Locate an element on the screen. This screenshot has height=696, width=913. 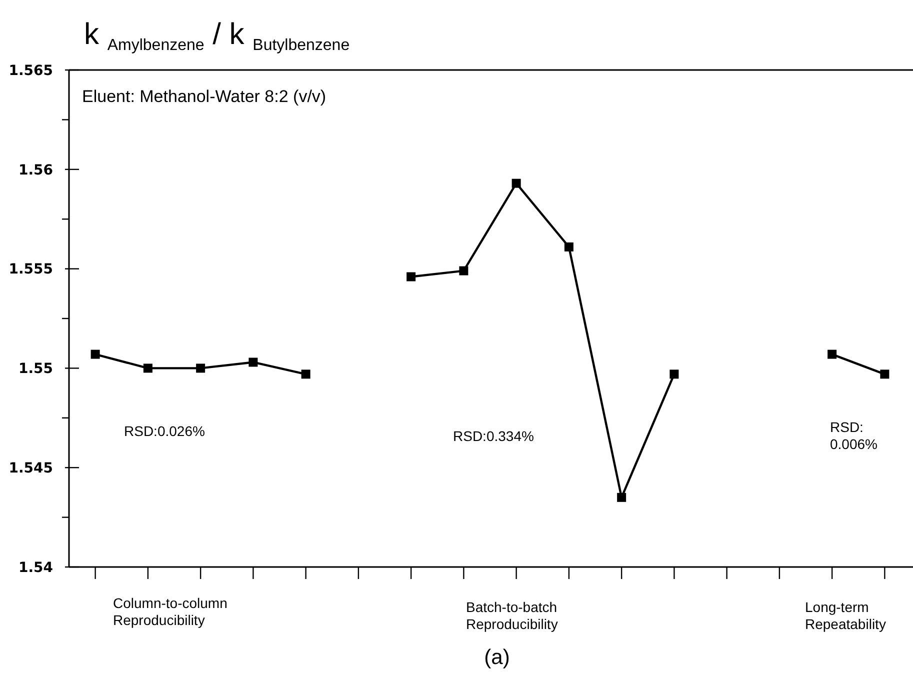
y-tick-label: 1.56 is located at coordinates (35, 170).